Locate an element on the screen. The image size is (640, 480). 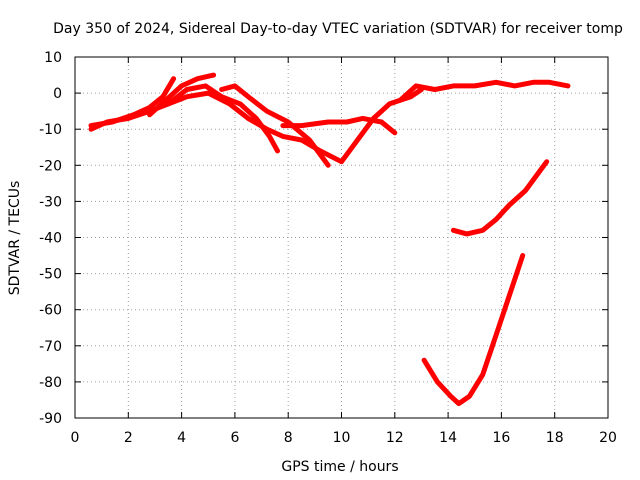
x-tick-label: 4 is located at coordinates (181, 438).